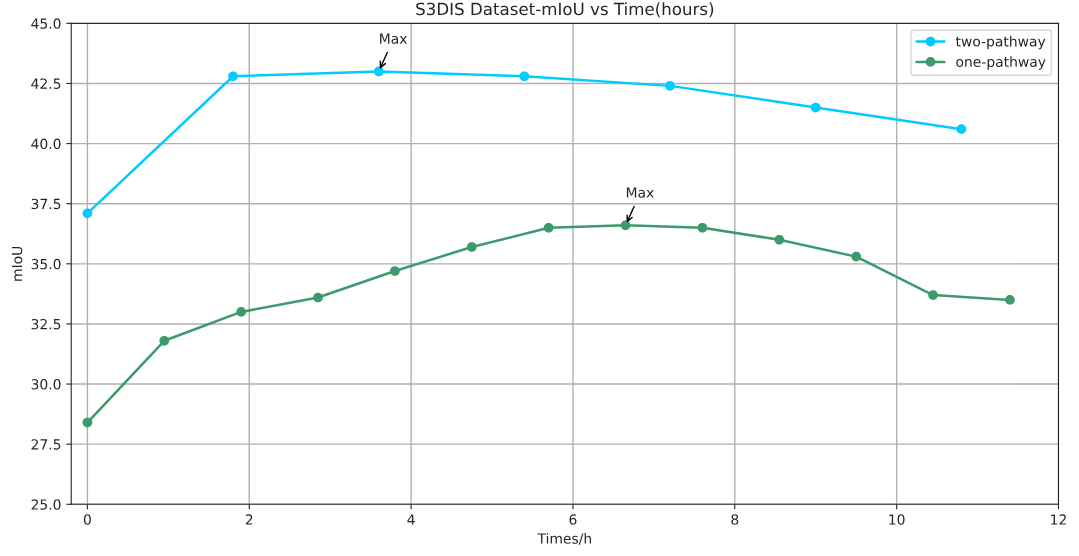 The image size is (1079, 556). I want to click on y-tick-label: 27.5, so click(46, 444).